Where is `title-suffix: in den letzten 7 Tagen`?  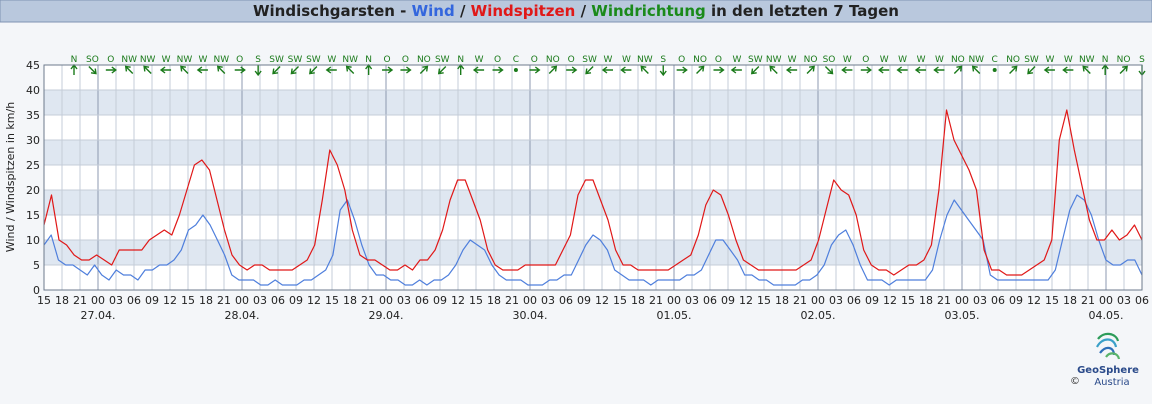
title-suffix: in den letzten 7 Tagen is located at coordinates (802, 11).